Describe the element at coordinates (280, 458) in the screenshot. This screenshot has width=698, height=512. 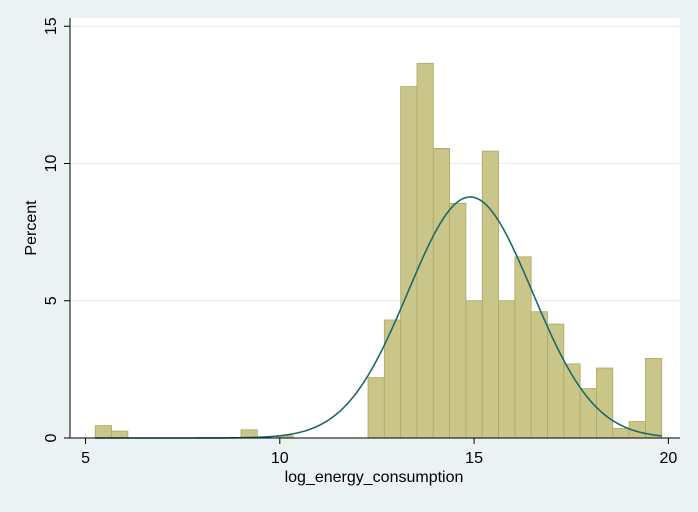
I see `x-tick-label-10: 10` at that location.